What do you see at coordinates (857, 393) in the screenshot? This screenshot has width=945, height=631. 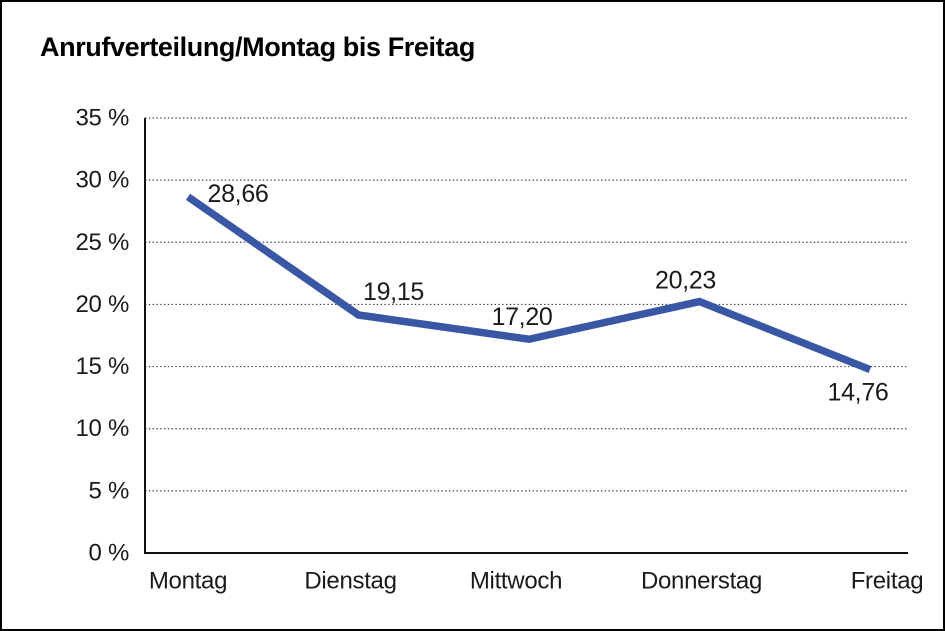 I see `data-point-label: 14,76` at bounding box center [857, 393].